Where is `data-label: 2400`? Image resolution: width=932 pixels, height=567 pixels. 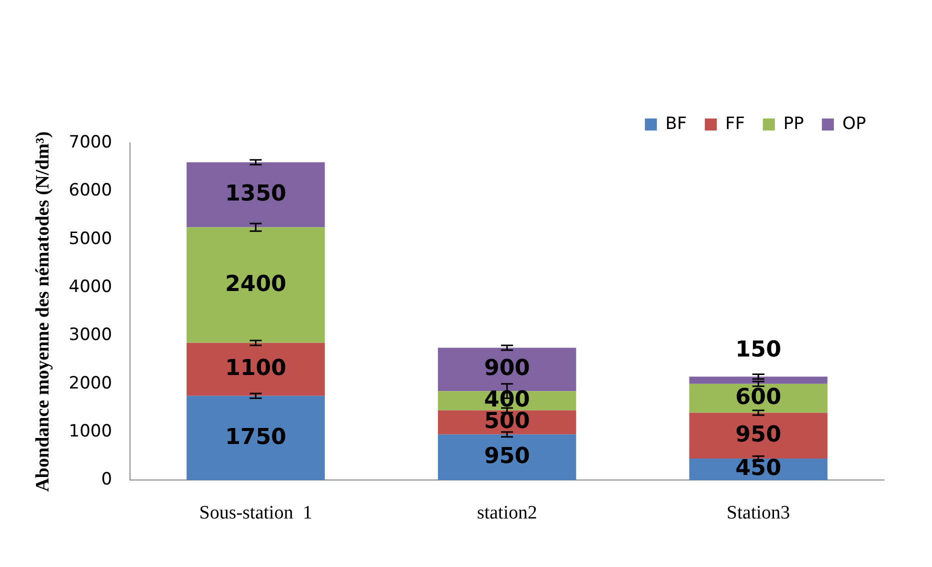
data-label: 2400 is located at coordinates (255, 284).